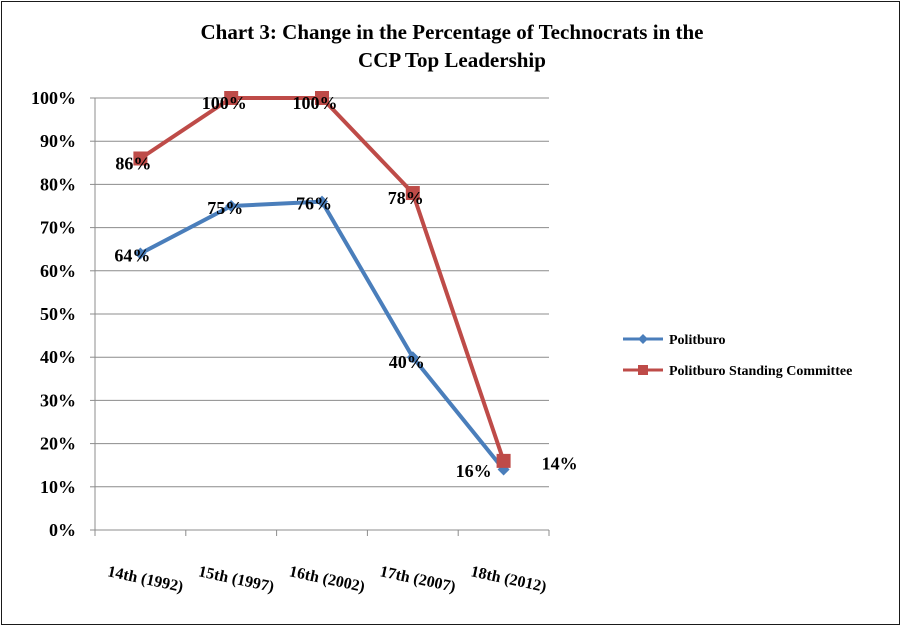 Image resolution: width=903 pixels, height=628 pixels. What do you see at coordinates (643, 339) in the screenshot?
I see `legend-marker-diamond` at bounding box center [643, 339].